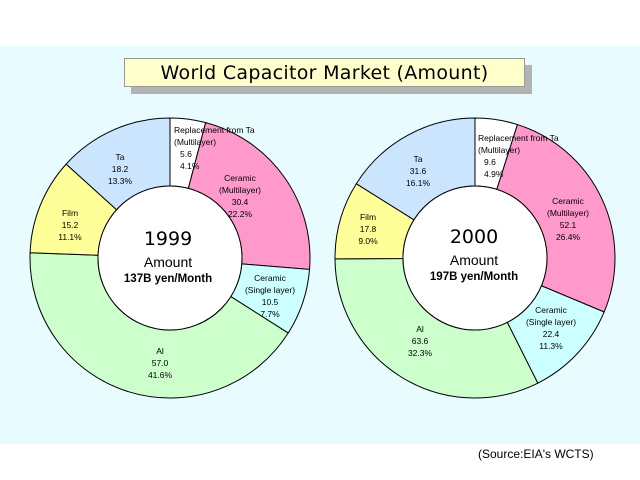 The width and height of the screenshot is (640, 480). I want to click on slice-label-line: 26.4%, so click(568, 237).